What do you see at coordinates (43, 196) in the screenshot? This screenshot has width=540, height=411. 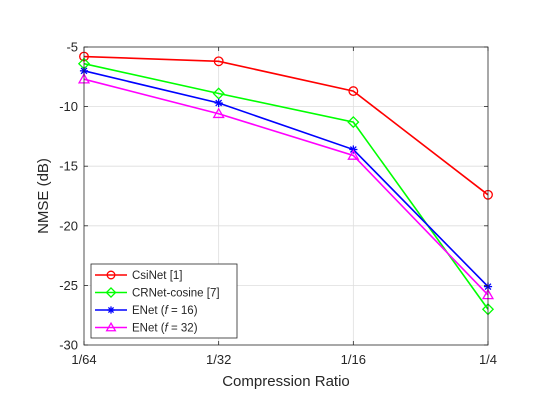 I see `y-axis-label: NMSE (dB)` at bounding box center [43, 196].